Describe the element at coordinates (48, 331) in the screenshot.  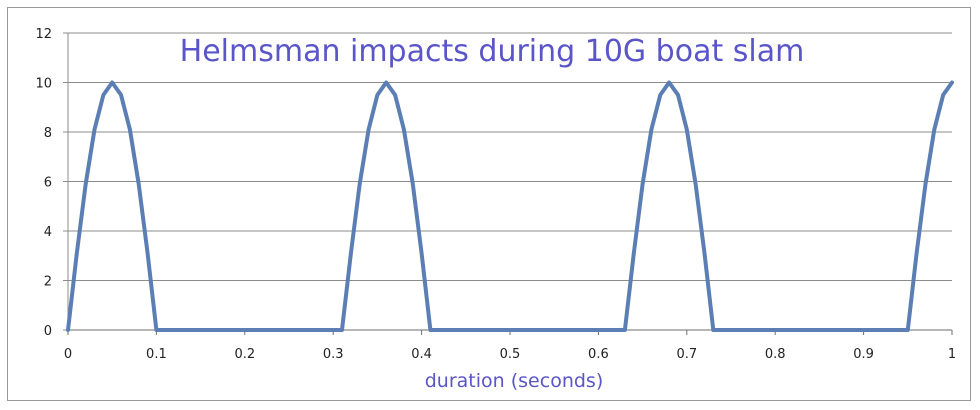
I see `y-tick-label: 0` at that location.